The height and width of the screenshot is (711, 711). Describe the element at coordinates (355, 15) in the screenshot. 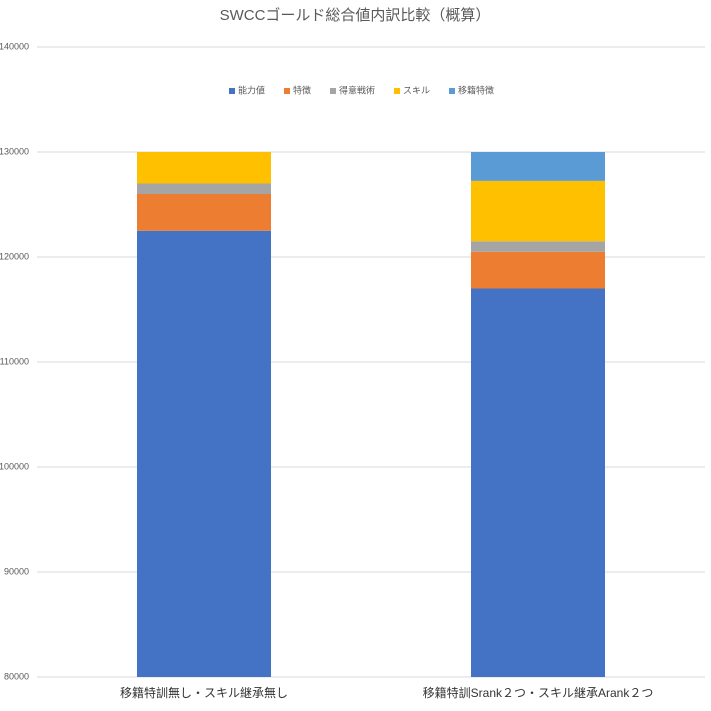

I see `chart-title: SWCCゴールド総合値内訳比較（概算）` at that location.